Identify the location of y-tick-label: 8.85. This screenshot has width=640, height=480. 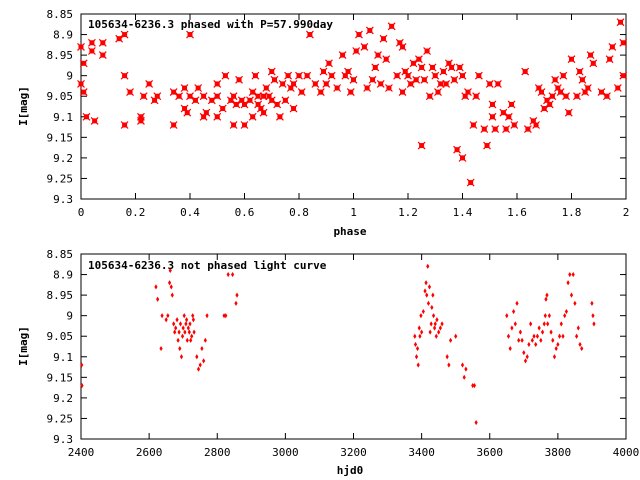
(60, 14).